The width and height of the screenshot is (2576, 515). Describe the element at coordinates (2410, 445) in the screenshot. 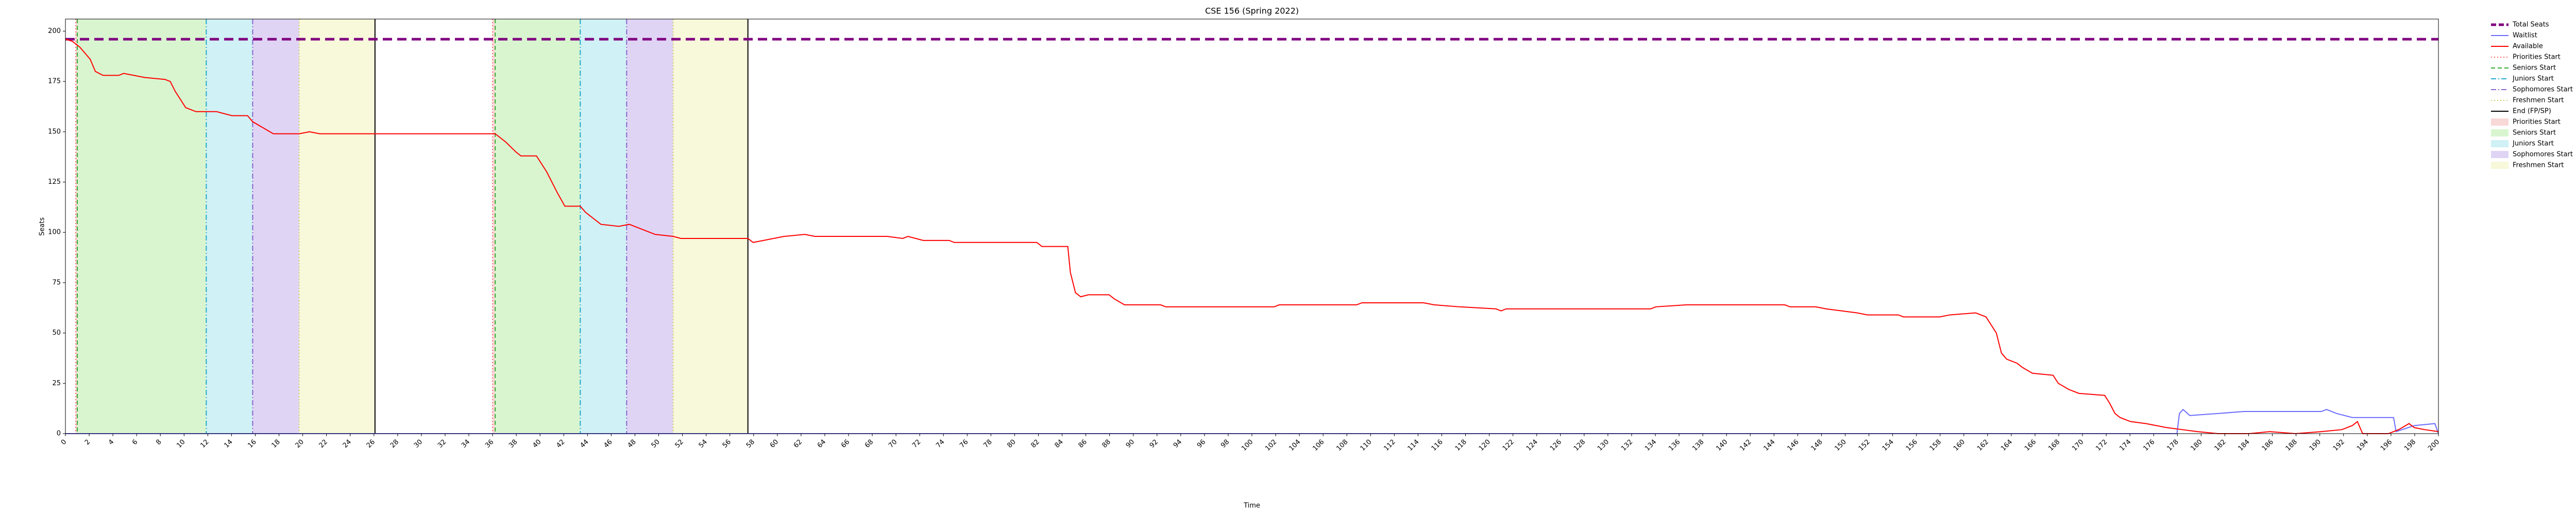

I see `x-tick-label: 198` at that location.